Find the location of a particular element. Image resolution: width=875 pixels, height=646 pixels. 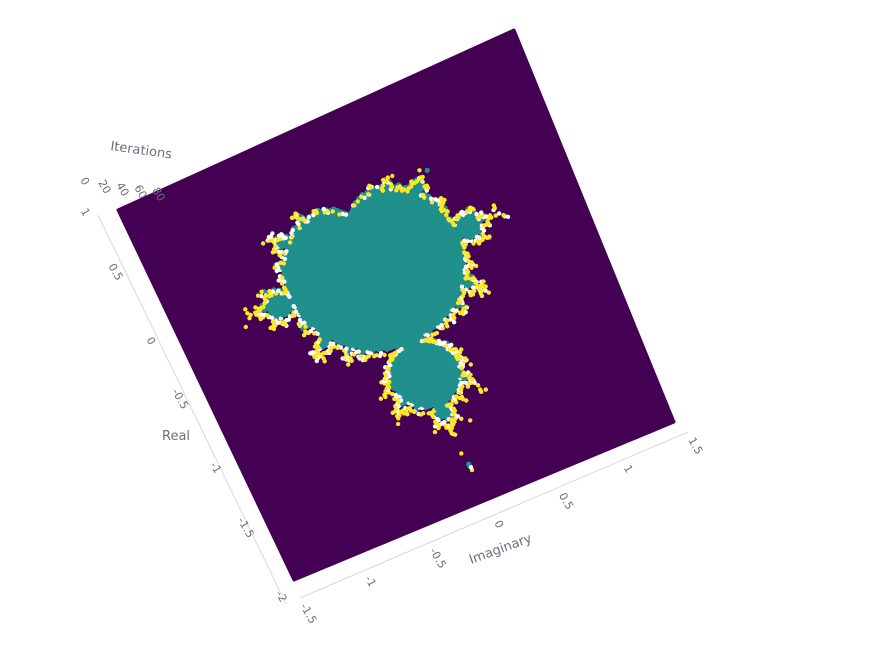

x-axis-line is located at coordinates (494, 515).